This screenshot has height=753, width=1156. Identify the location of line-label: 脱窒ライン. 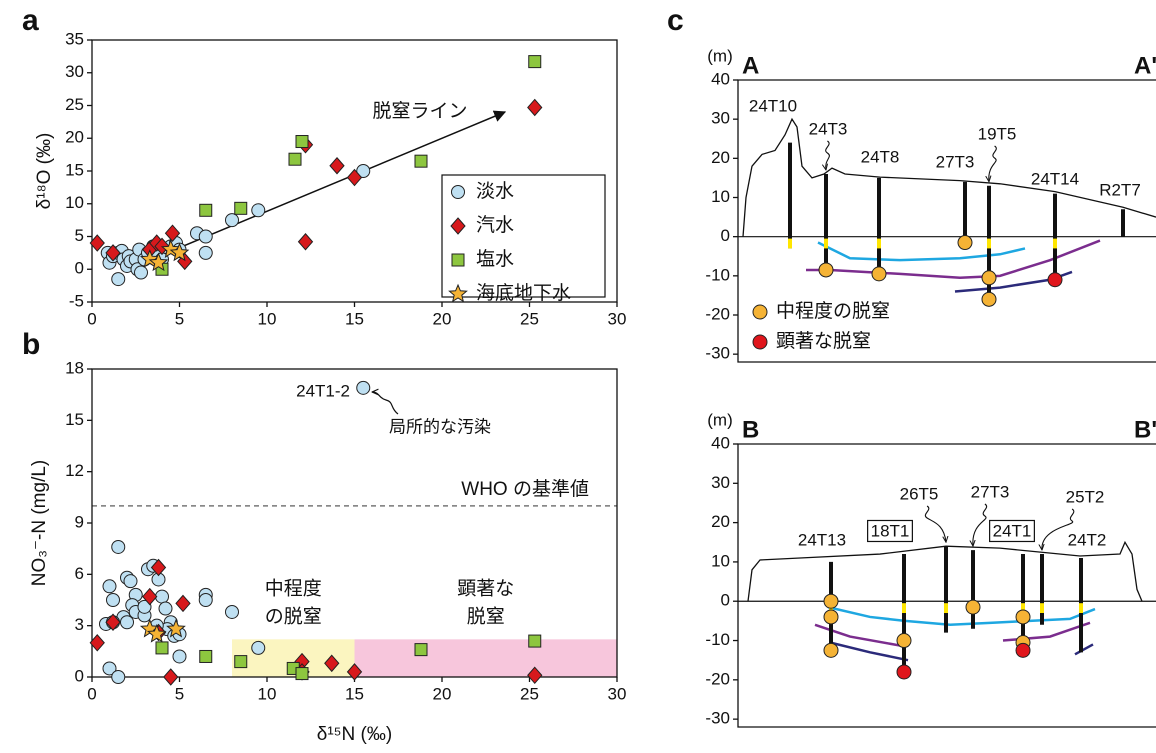
(419, 111).